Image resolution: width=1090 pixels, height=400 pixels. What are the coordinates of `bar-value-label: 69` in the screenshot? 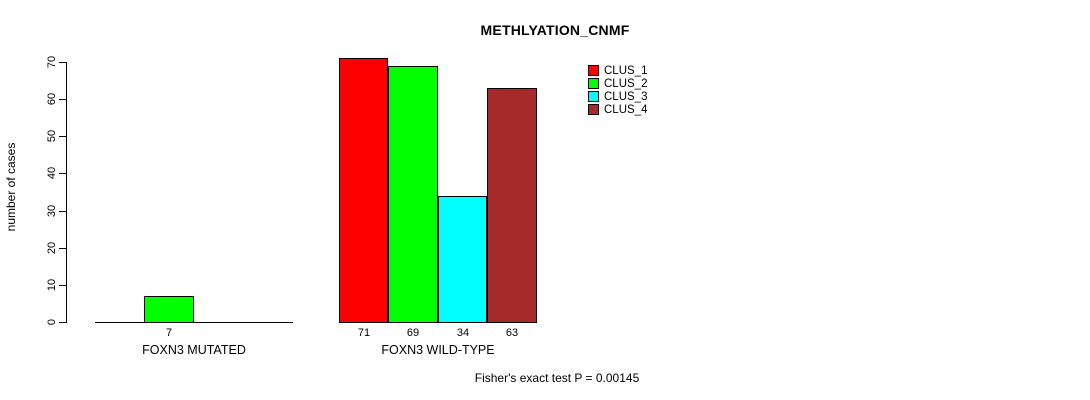 It's located at (413, 333).